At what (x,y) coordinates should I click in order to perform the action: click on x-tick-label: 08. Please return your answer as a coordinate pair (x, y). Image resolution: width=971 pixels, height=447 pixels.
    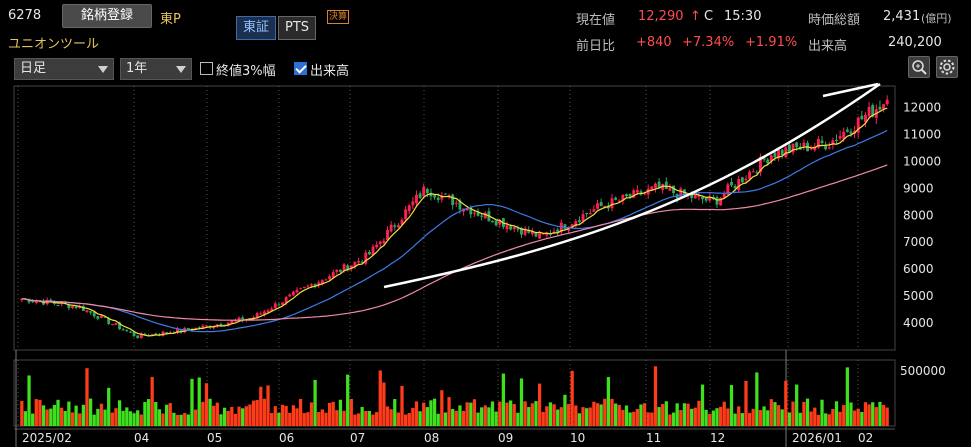
    Looking at the image, I should click on (431, 438).